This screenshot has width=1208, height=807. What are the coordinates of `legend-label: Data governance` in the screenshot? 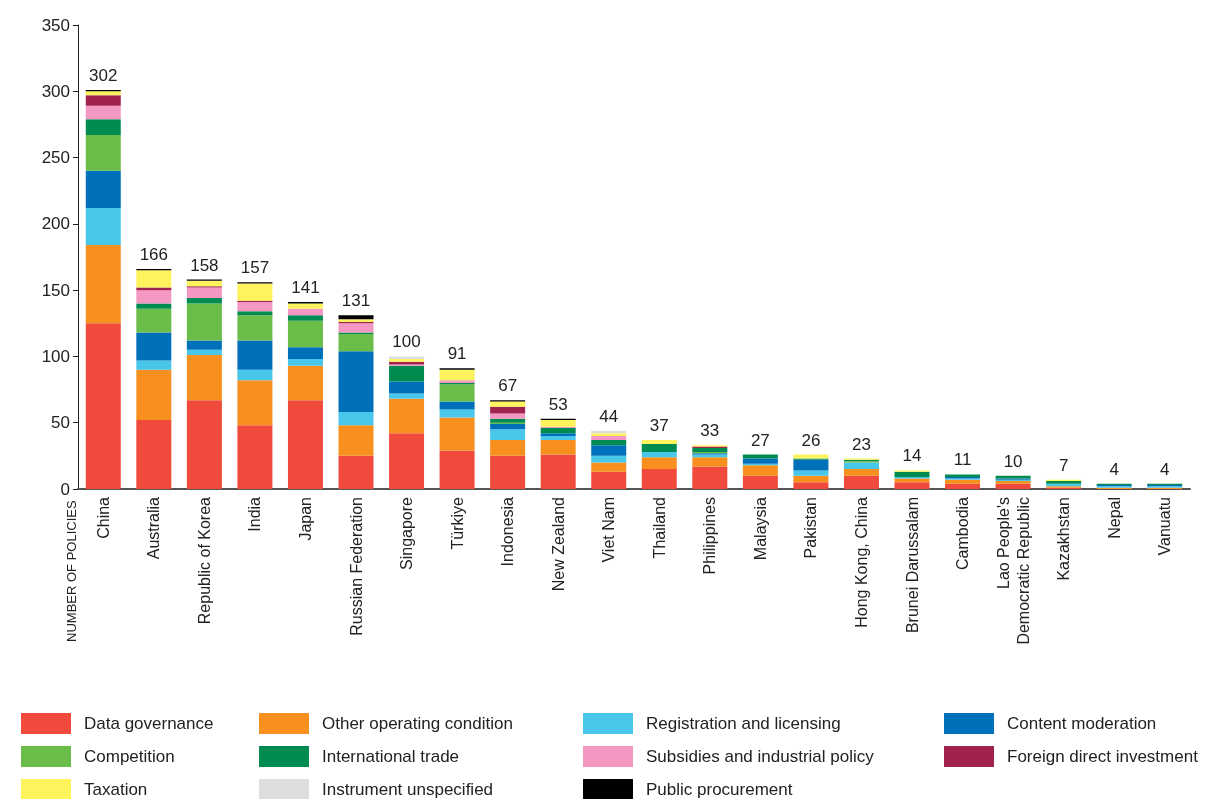 It's located at (149, 723).